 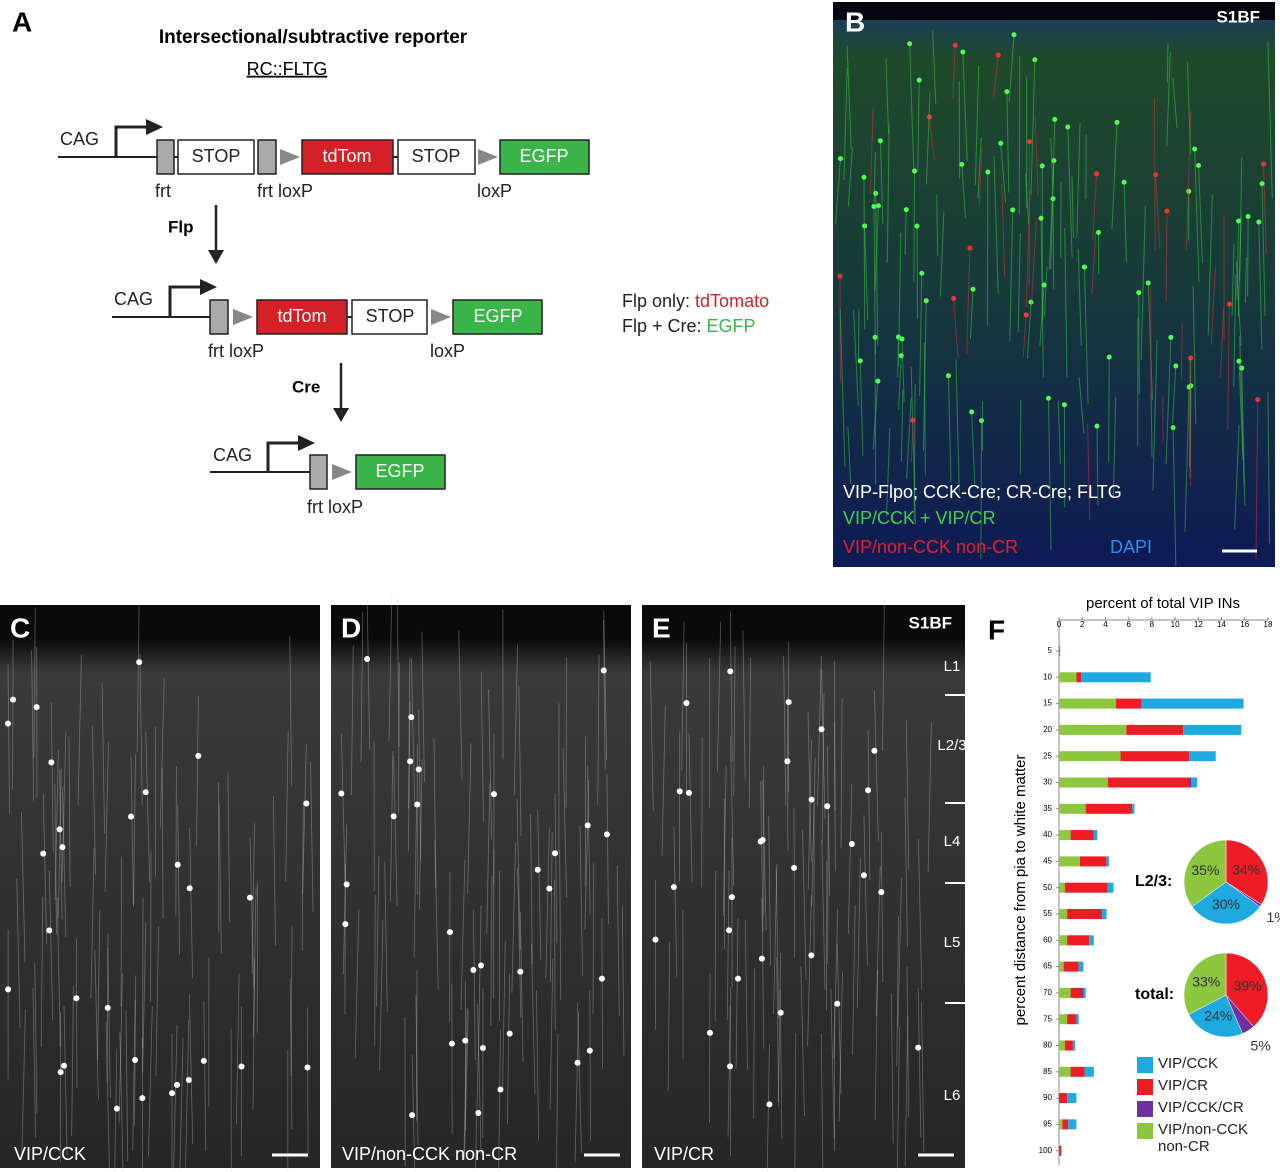 What do you see at coordinates (1247, 990) in the screenshot?
I see `pie-slice` at bounding box center [1247, 990].